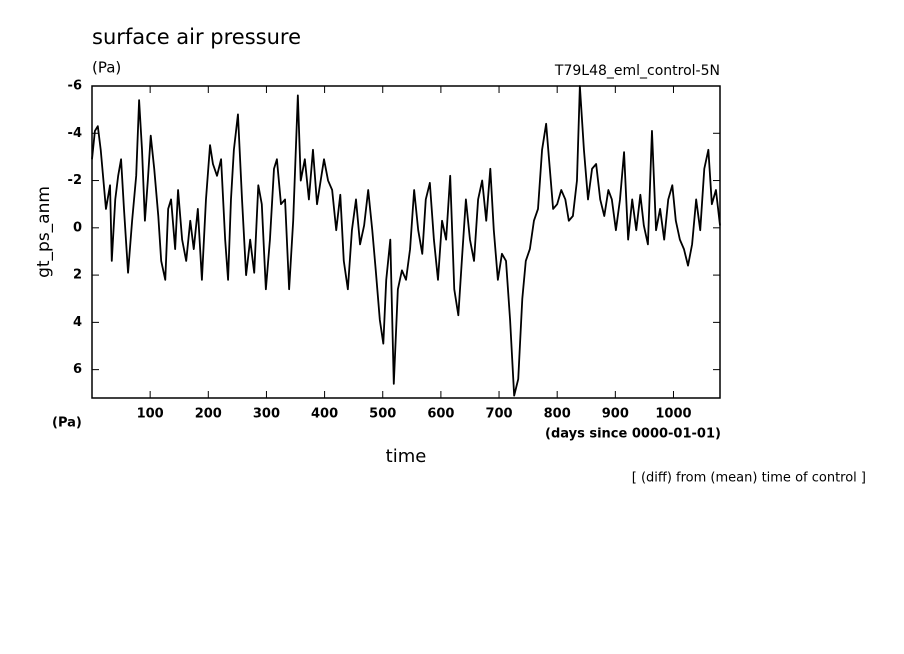 Image resolution: width=904 pixels, height=654 pixels. I want to click on y-tick-label: -6, so click(75, 86).